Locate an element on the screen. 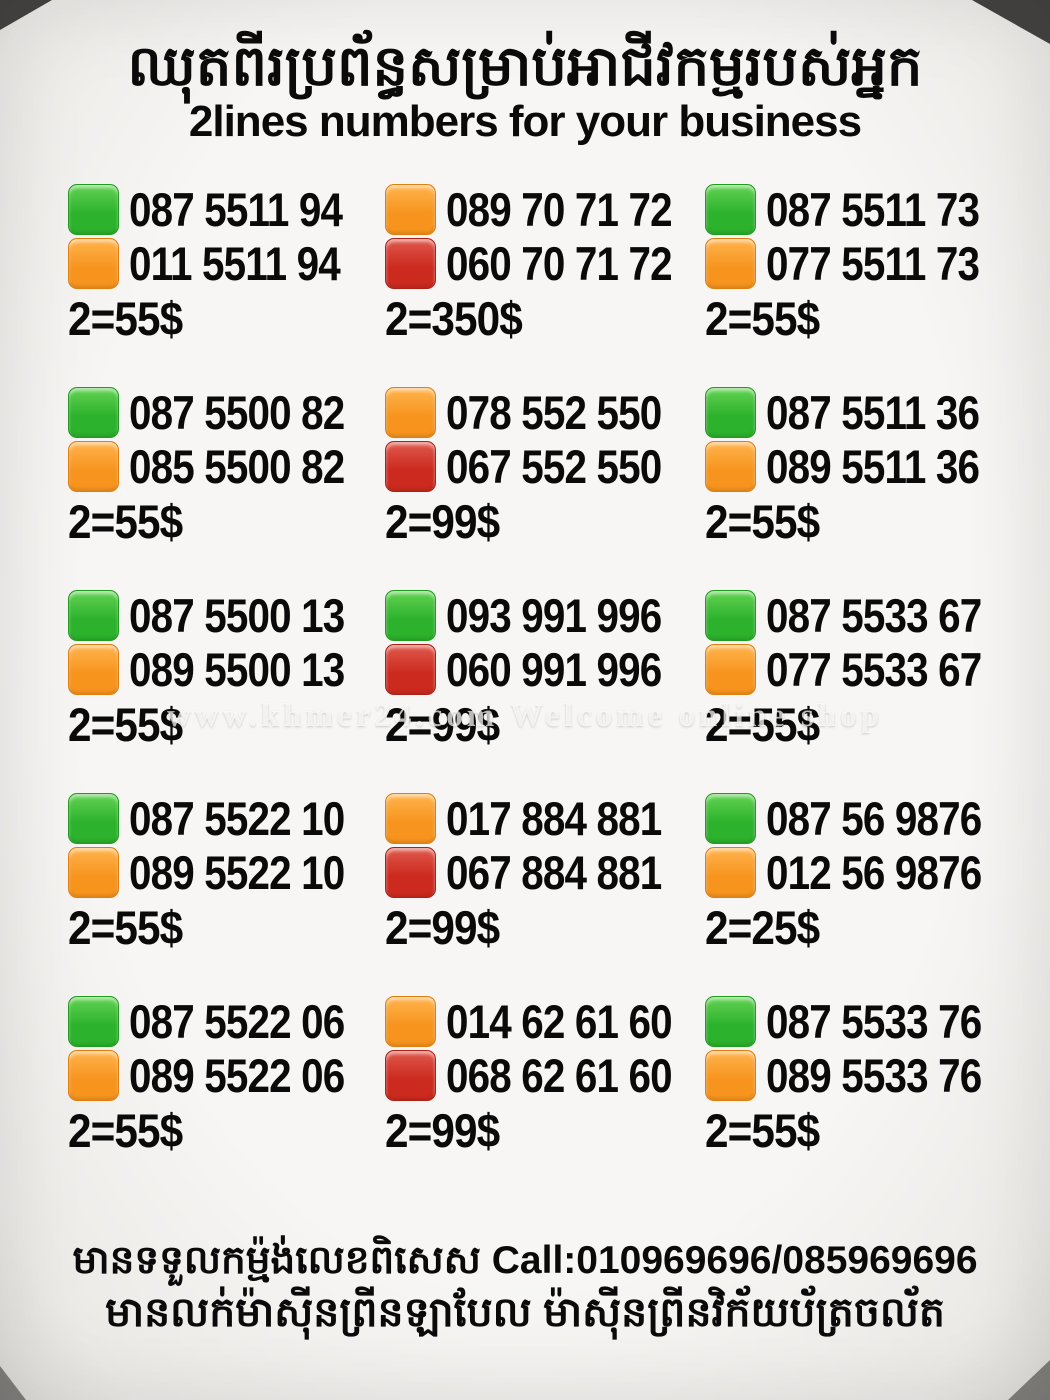  listing-card: 087 5522 10 089 5522 10 2=55$ is located at coordinates (226, 871).